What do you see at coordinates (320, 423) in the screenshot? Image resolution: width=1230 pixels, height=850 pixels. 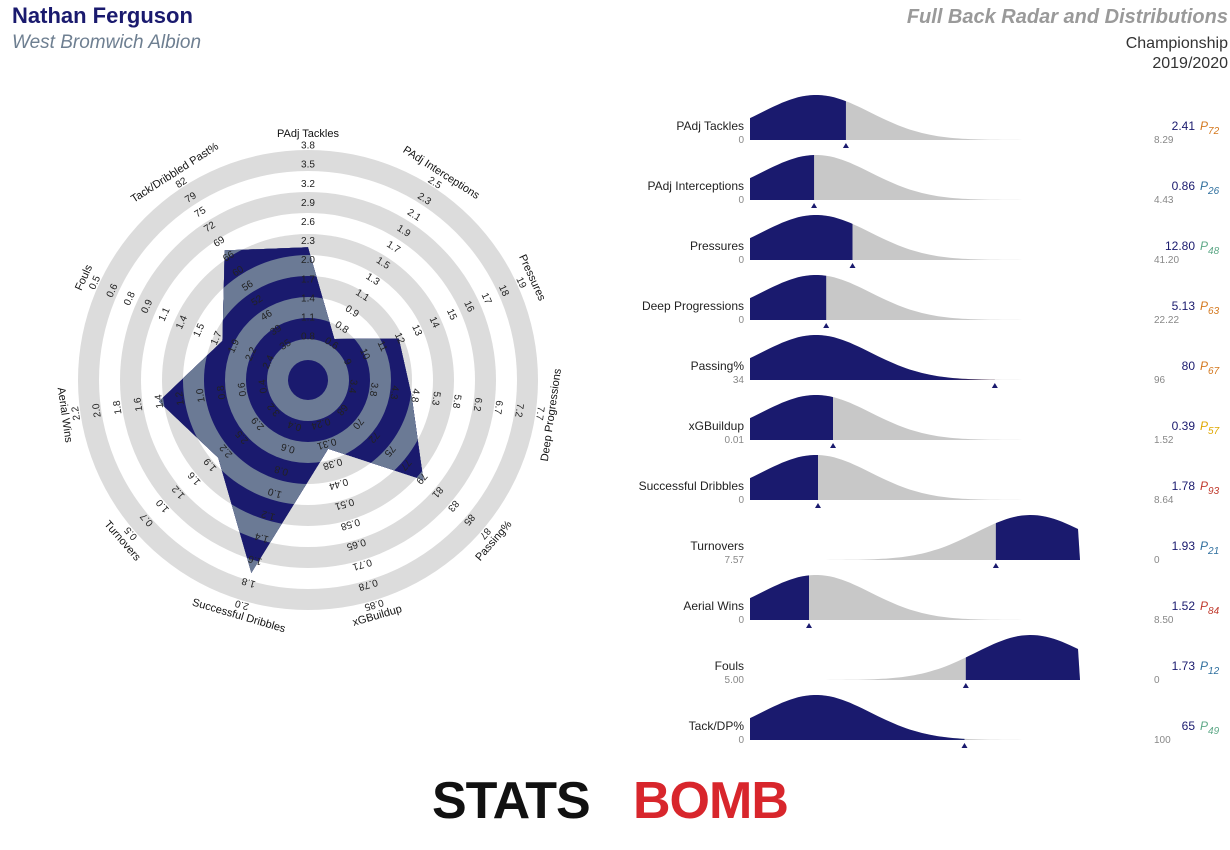 I see `radar-tick-label: 0.24` at bounding box center [320, 423].